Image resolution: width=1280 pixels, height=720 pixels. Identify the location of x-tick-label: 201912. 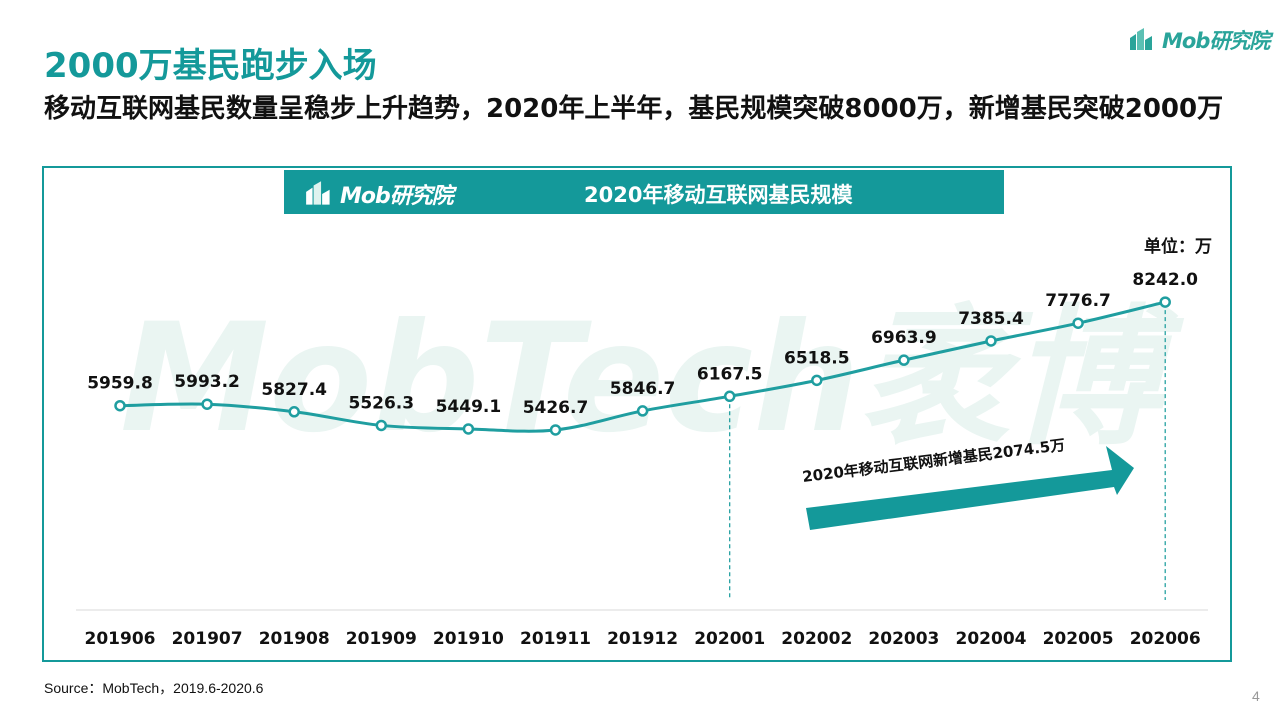
(642, 639).